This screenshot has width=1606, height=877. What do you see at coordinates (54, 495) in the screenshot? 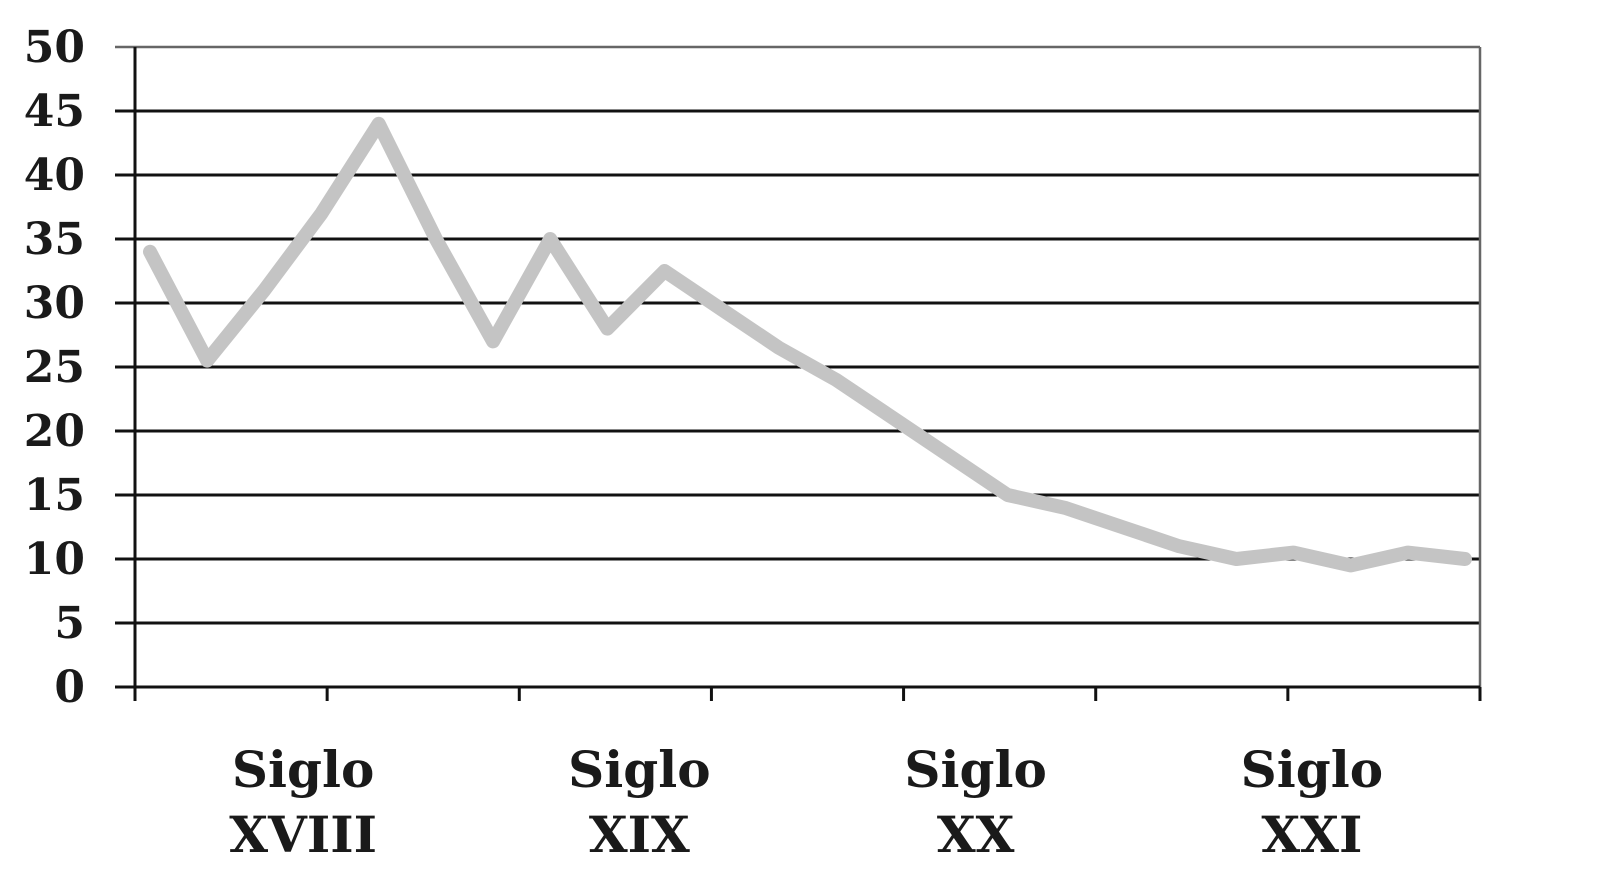
I see `y-tick-label: 15` at bounding box center [54, 495].